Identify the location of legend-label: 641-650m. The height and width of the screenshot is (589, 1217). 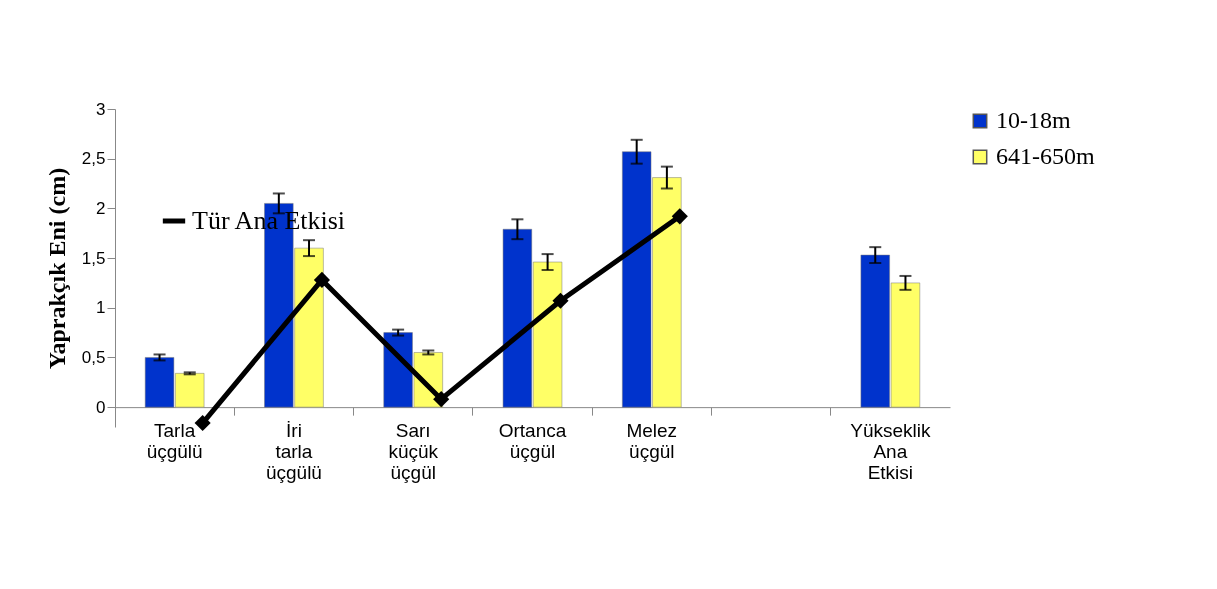
(1045, 156).